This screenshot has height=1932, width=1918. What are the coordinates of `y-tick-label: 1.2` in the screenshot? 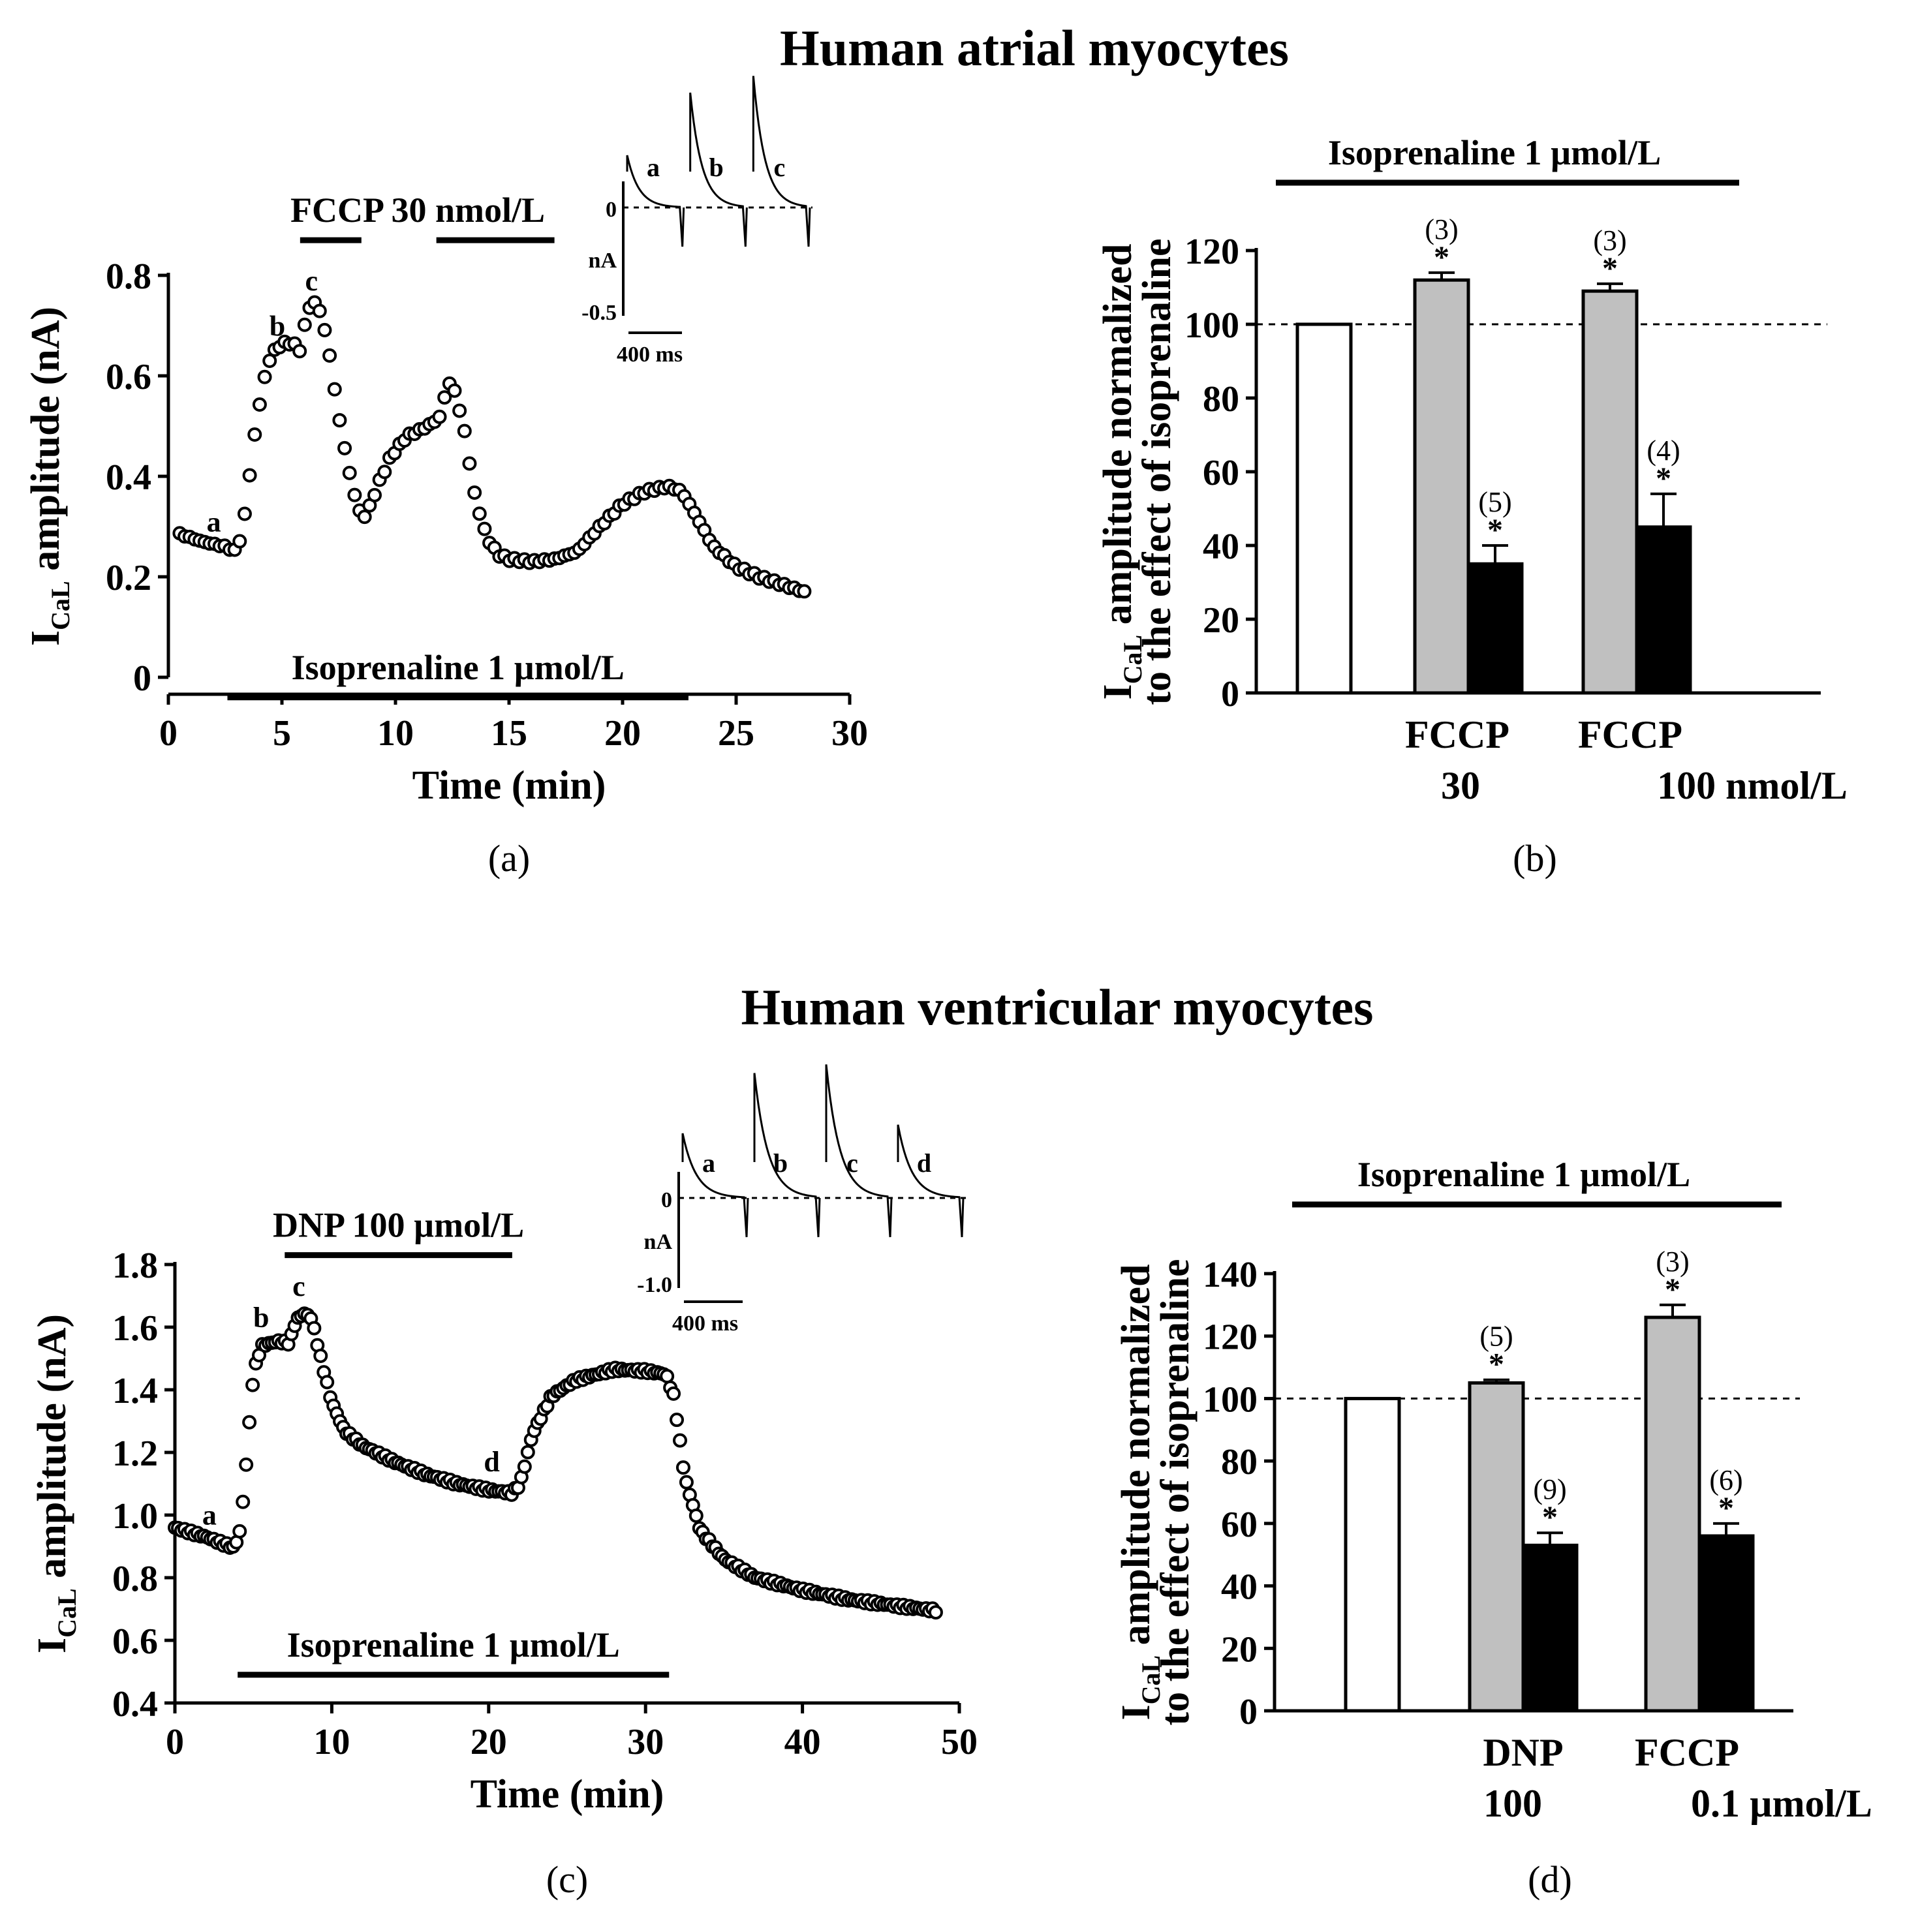 It's located at (135, 1454).